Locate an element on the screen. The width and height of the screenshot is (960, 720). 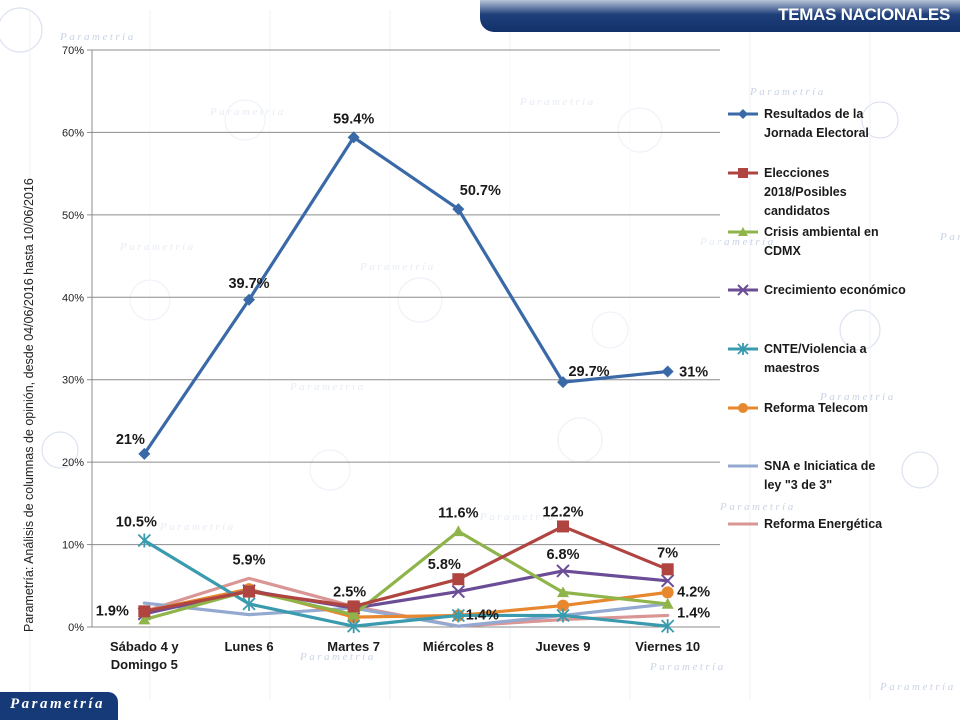
data-label: 59.4% is located at coordinates (353, 119).